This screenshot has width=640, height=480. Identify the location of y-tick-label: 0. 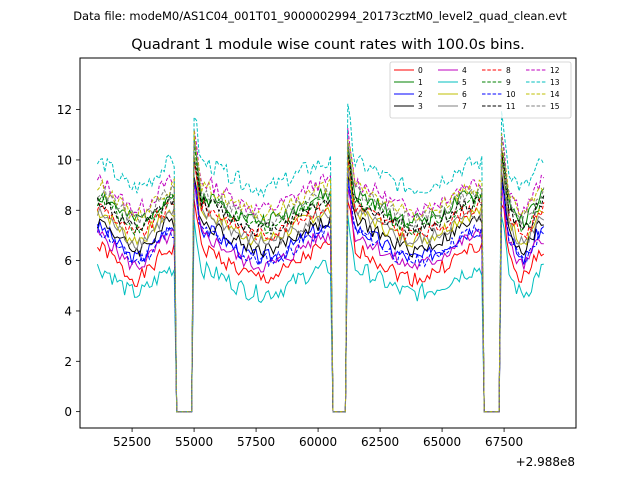
(68, 412).